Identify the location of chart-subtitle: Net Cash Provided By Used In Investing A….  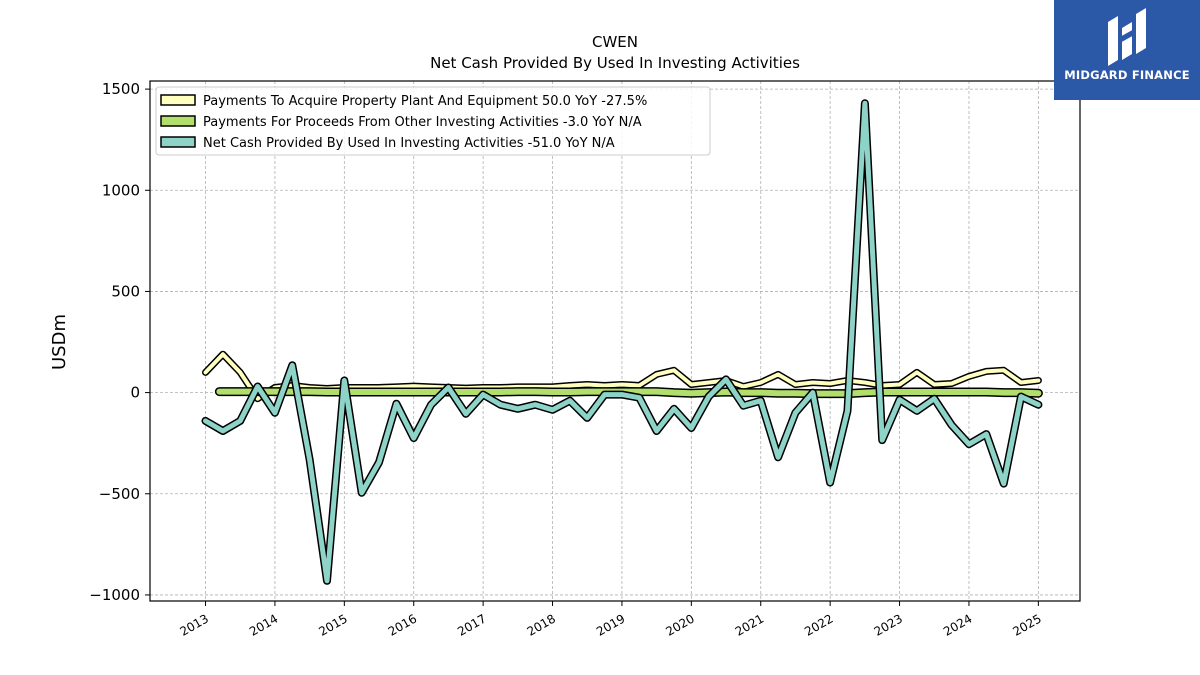
(615, 63).